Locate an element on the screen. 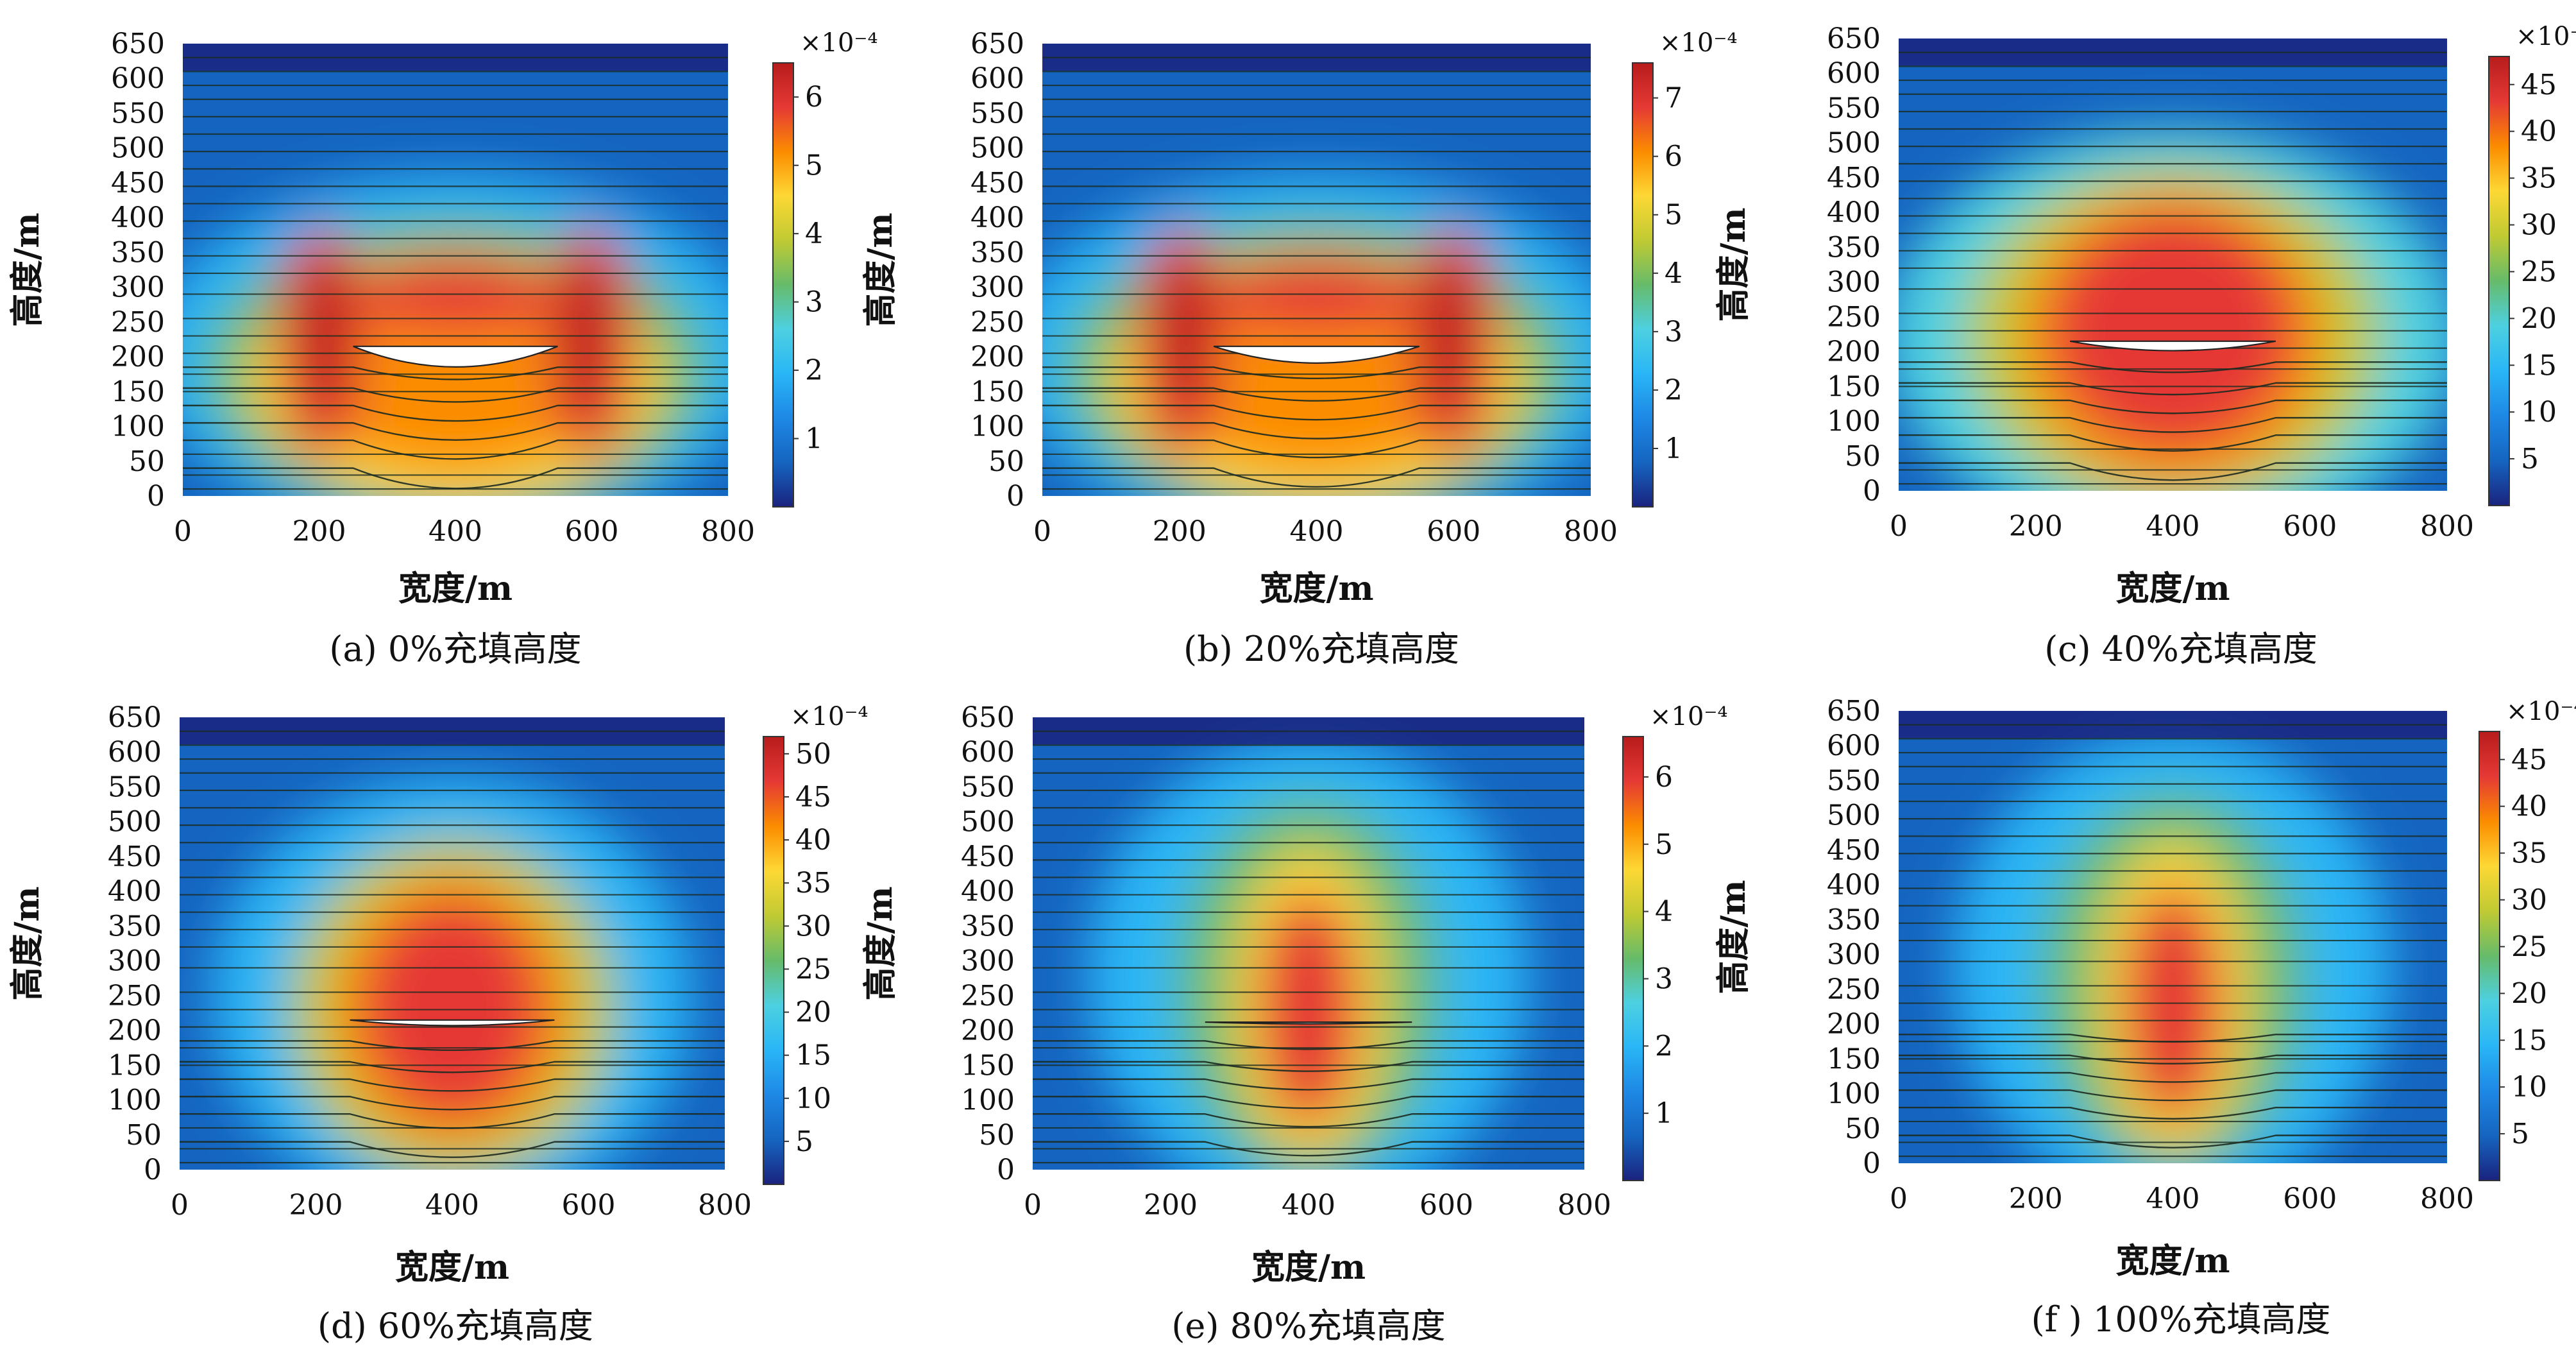 The width and height of the screenshot is (2576, 1357). y-tick-label: 550 is located at coordinates (1854, 781).